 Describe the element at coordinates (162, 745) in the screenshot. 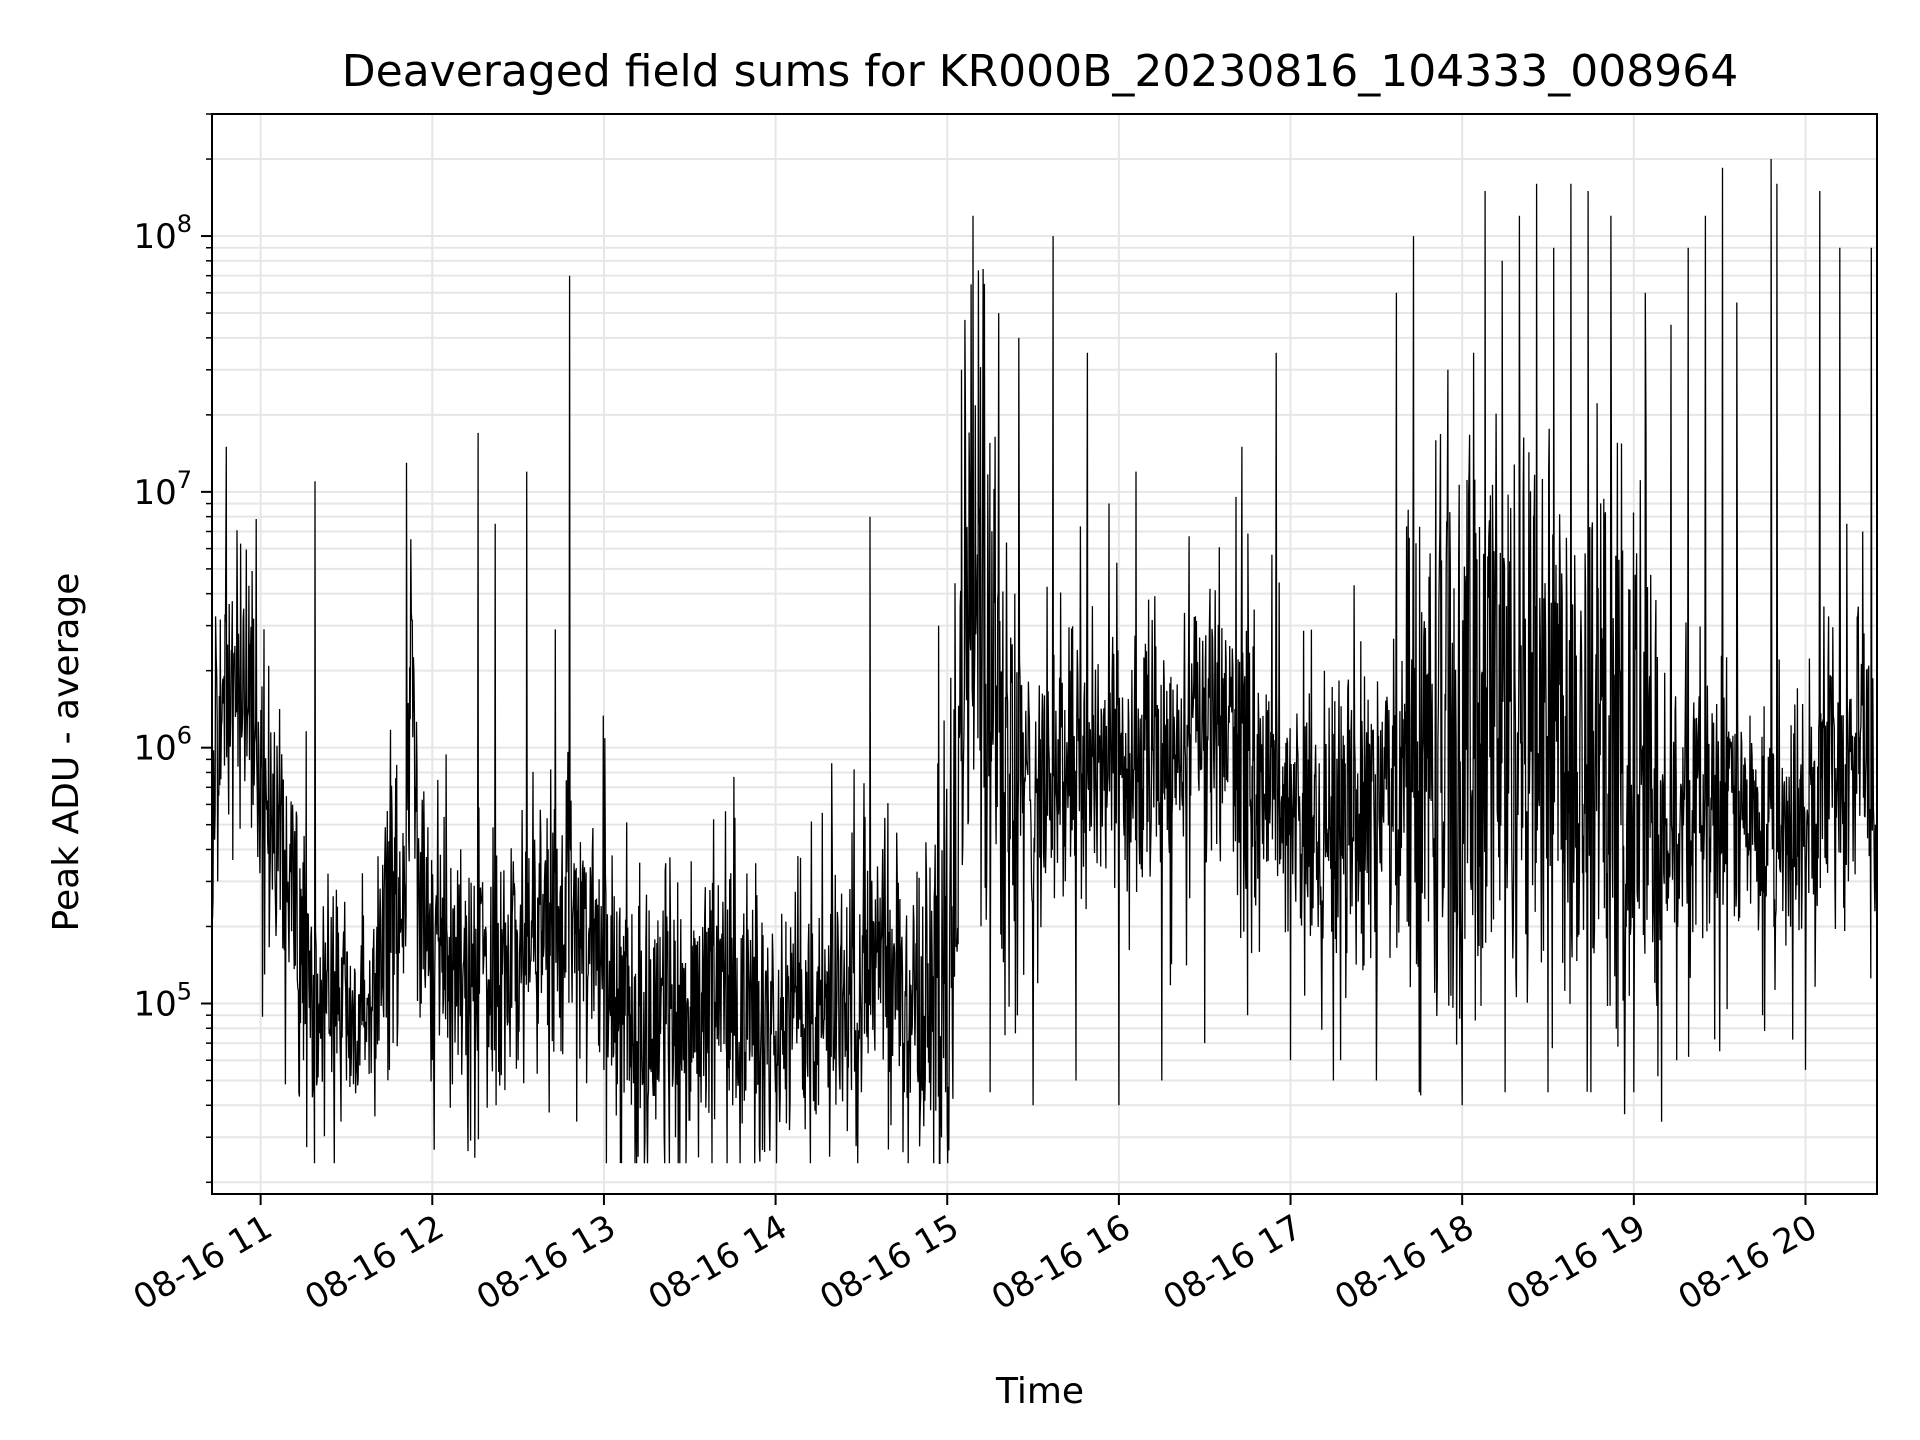

I see `y-tick-label: 10⁶` at that location.